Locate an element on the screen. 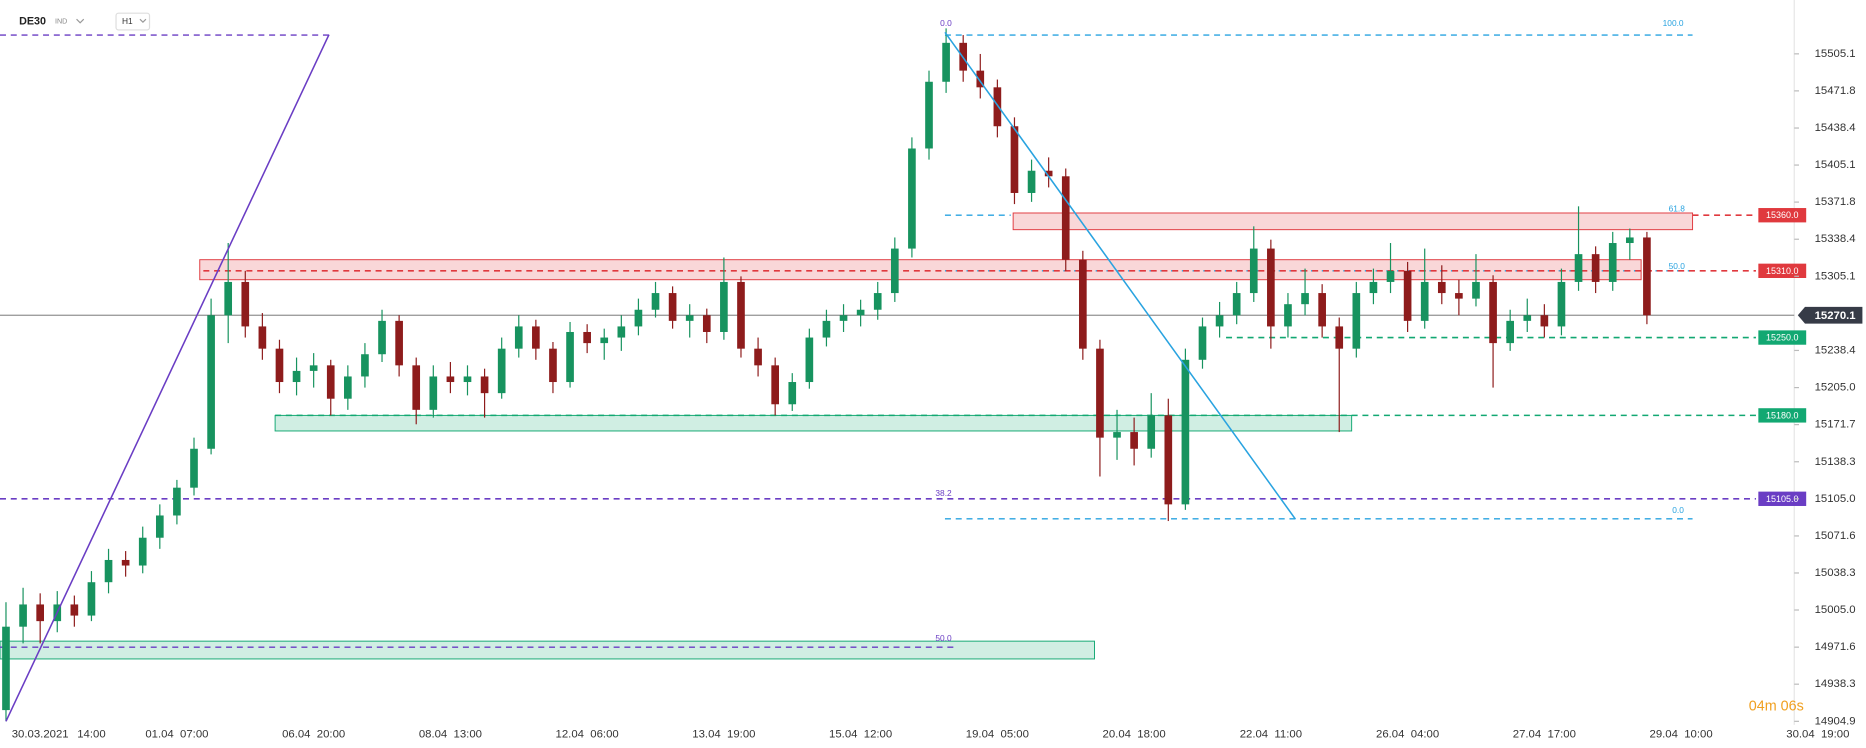 This screenshot has height=748, width=1866. fib-label: 100.0 is located at coordinates (1673, 23).